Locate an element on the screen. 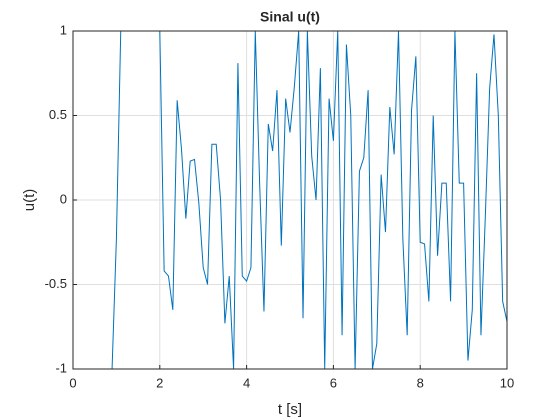 This screenshot has width=560, height=420. x-tick-label: 4 is located at coordinates (246, 382).